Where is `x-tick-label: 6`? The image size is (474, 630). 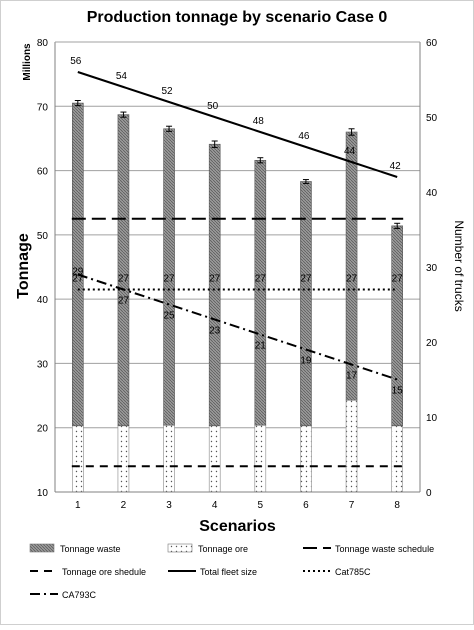 x-tick-label: 6 is located at coordinates (306, 505).